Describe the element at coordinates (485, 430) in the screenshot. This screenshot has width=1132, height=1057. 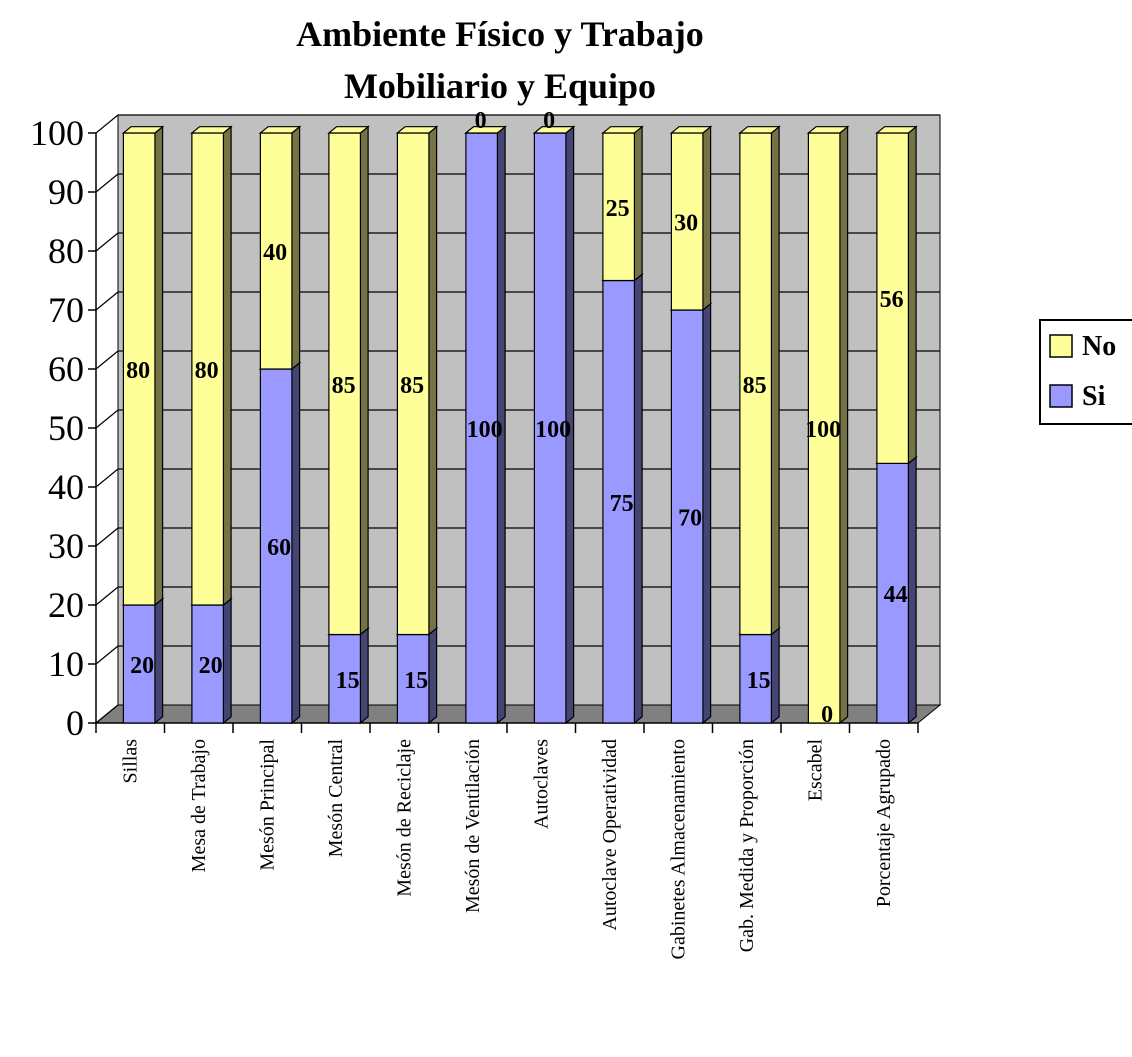
I see `data-label-meson-de-ventilacion-si: 100` at that location.